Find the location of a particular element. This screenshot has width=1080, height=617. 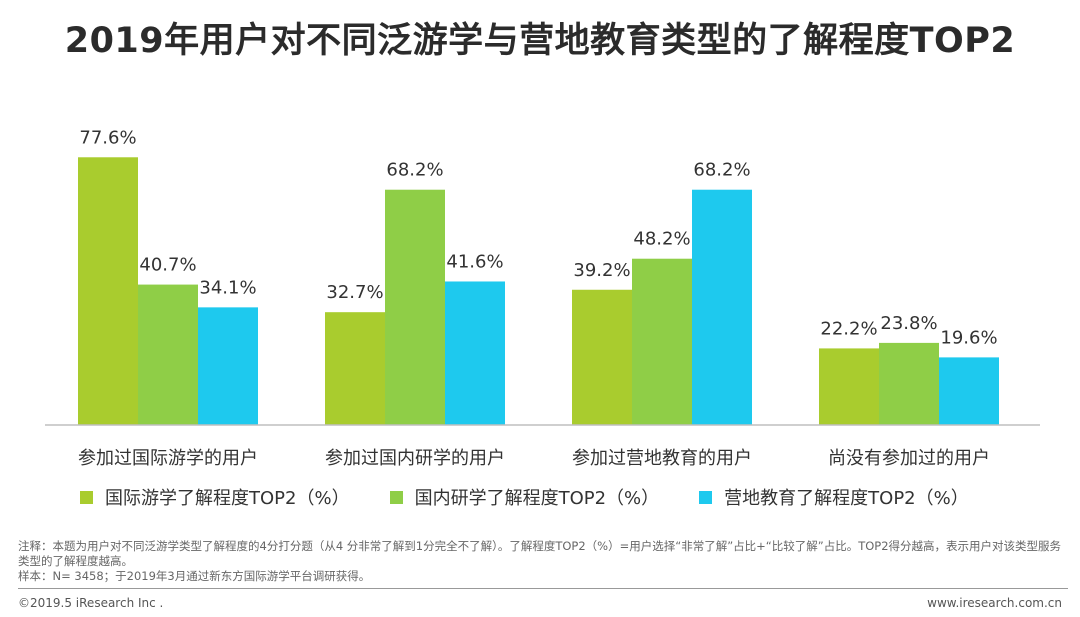

bar-value-label: 41.6% is located at coordinates (474, 261).